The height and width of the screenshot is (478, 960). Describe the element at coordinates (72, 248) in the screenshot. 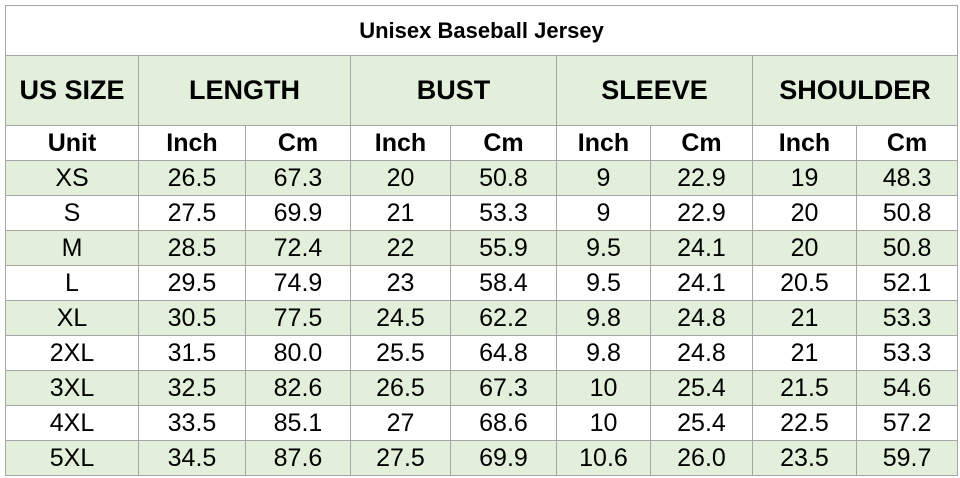

I see `size-cell: M` at that location.